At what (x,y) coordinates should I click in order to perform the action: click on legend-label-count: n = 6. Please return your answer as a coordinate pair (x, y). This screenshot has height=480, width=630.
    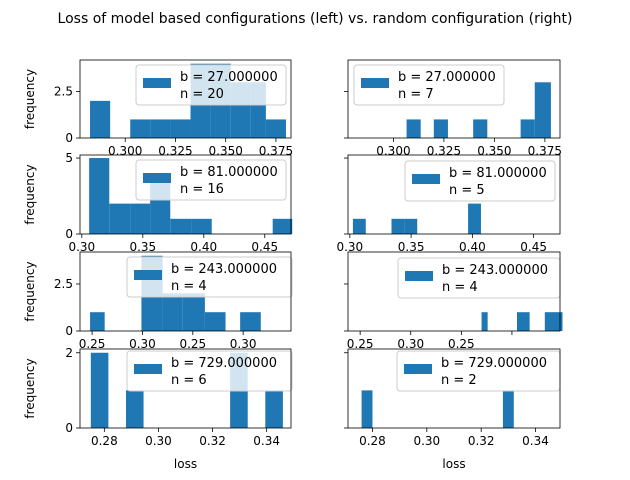
    Looking at the image, I should click on (189, 380).